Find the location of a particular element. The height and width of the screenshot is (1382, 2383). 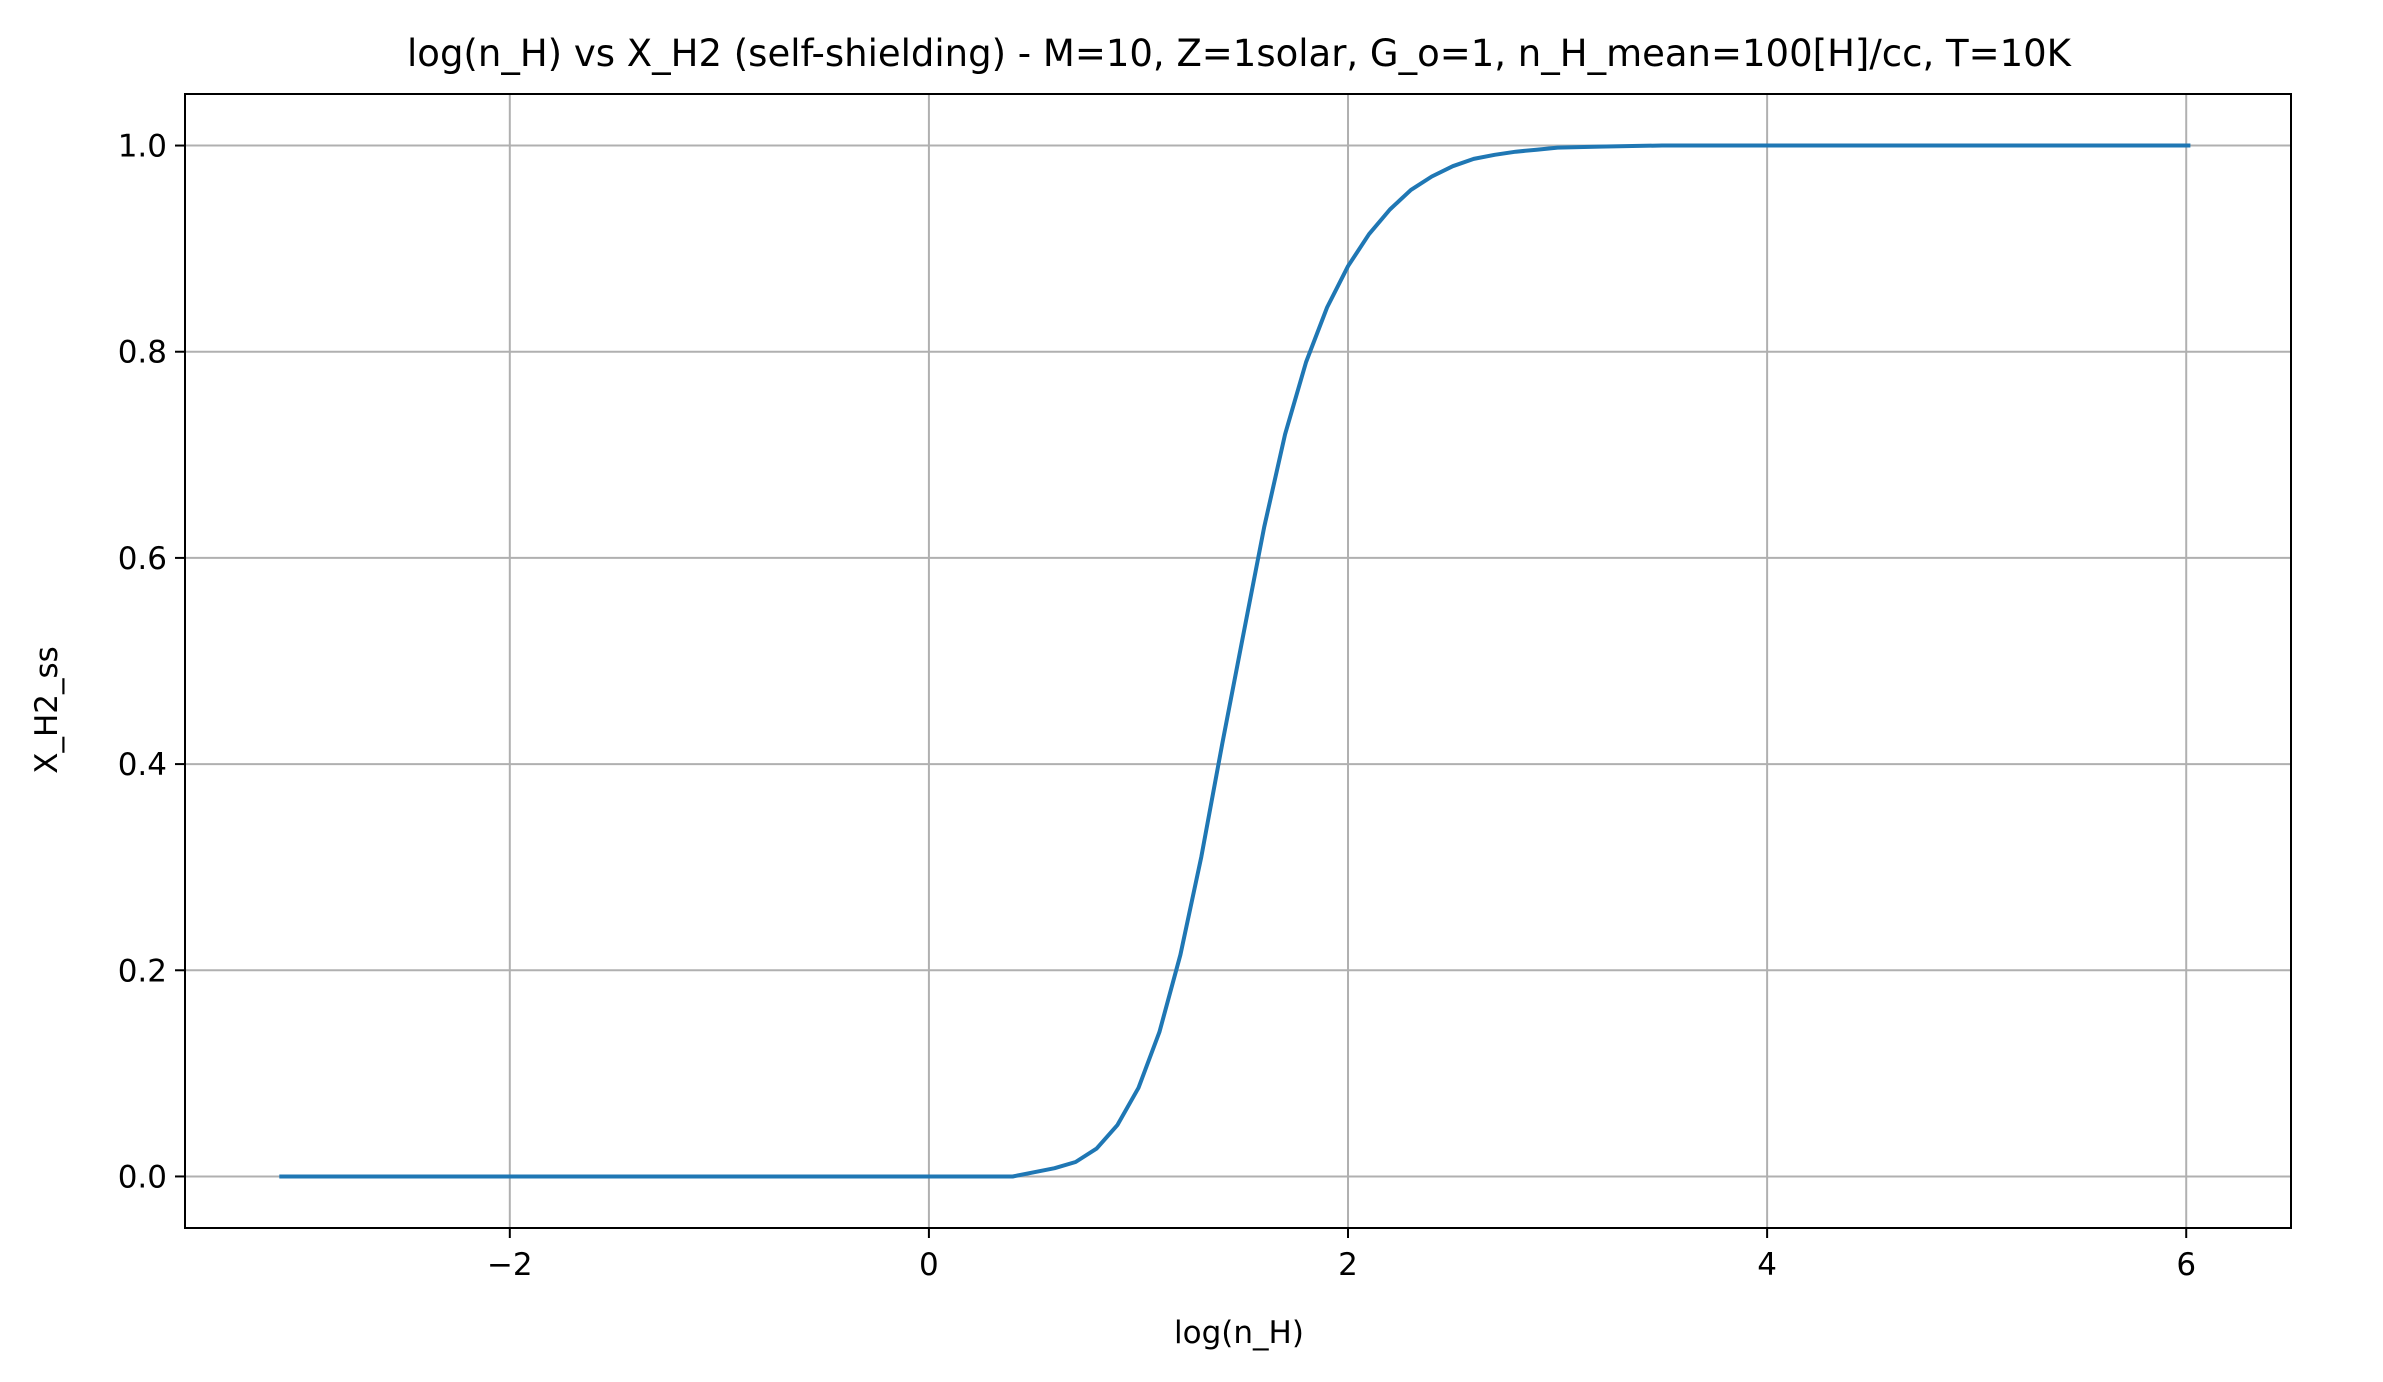

x-tick-label: 0 is located at coordinates (929, 1265).